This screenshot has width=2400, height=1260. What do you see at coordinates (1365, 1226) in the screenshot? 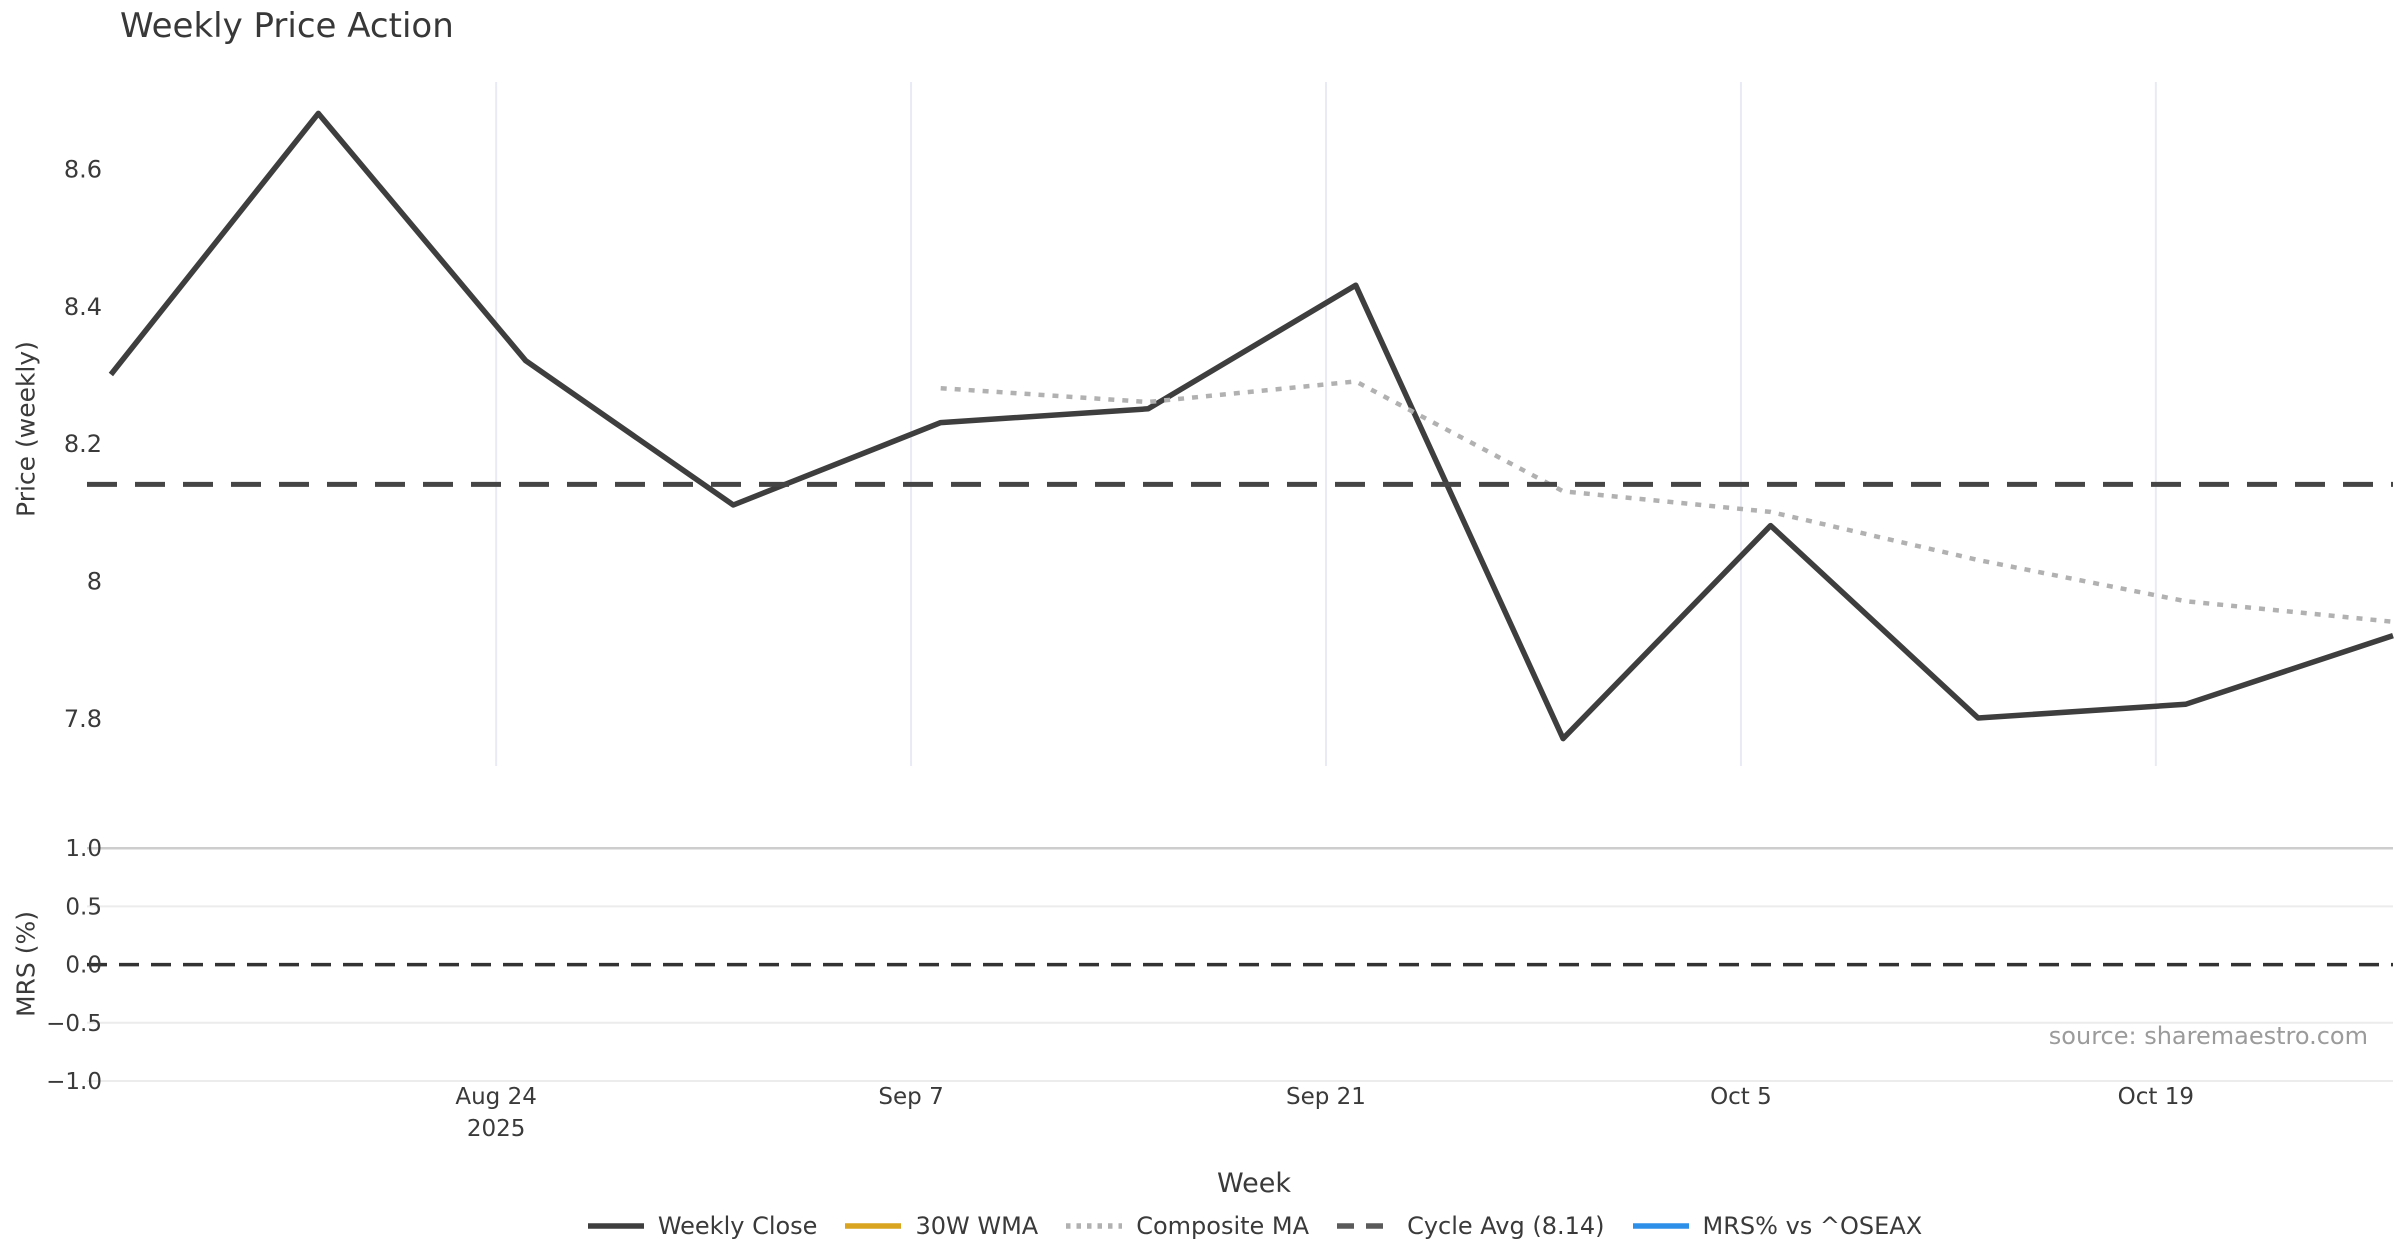
I see `legend-swatch-dashed` at bounding box center [1365, 1226].